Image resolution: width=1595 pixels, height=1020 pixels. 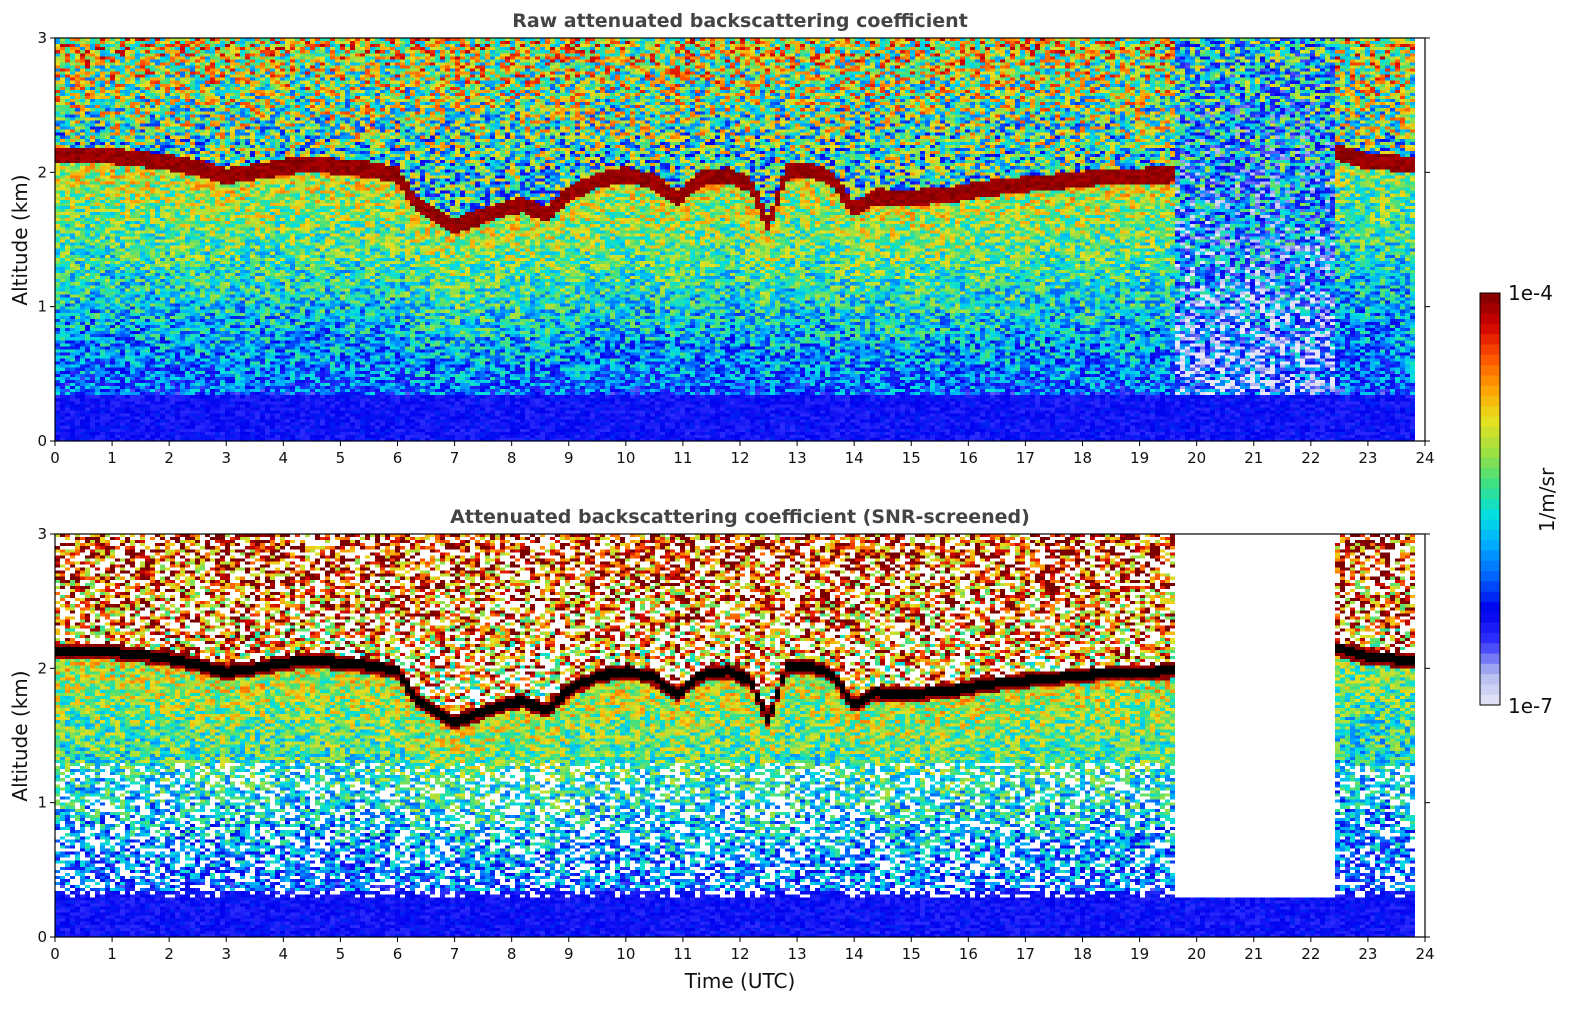 I want to click on panel2-xlabel: Time (UTC), so click(x=740, y=981).